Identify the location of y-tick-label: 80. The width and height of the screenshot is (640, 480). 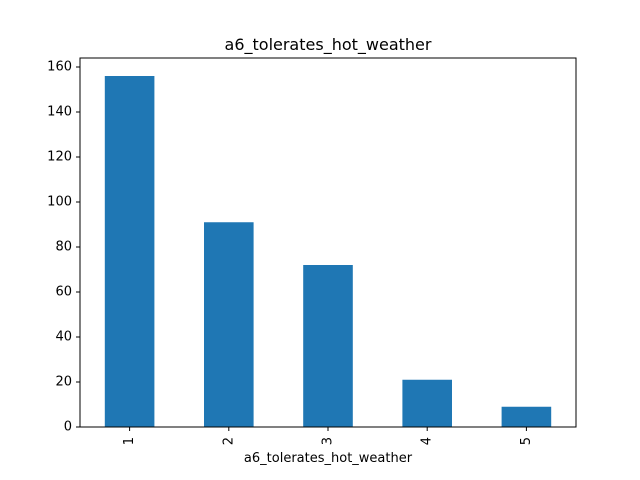
(63, 247).